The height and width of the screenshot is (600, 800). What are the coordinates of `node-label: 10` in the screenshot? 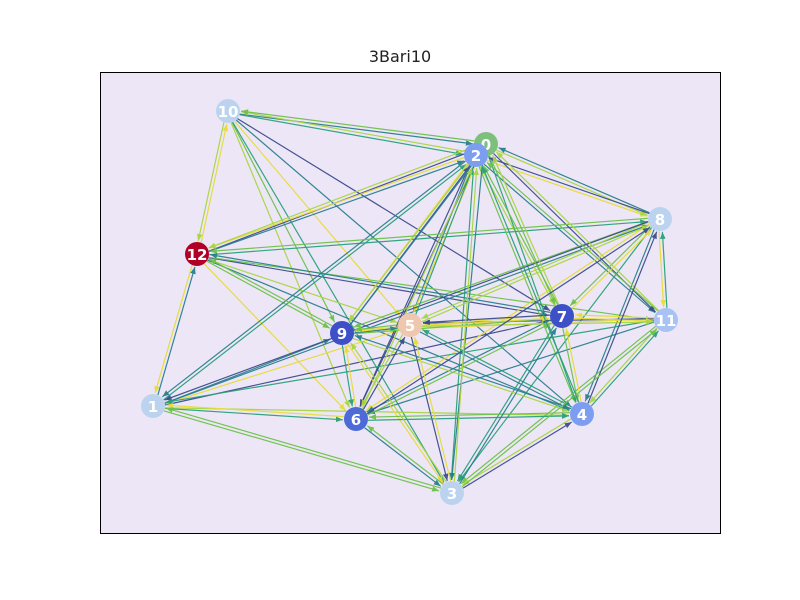 It's located at (228, 112).